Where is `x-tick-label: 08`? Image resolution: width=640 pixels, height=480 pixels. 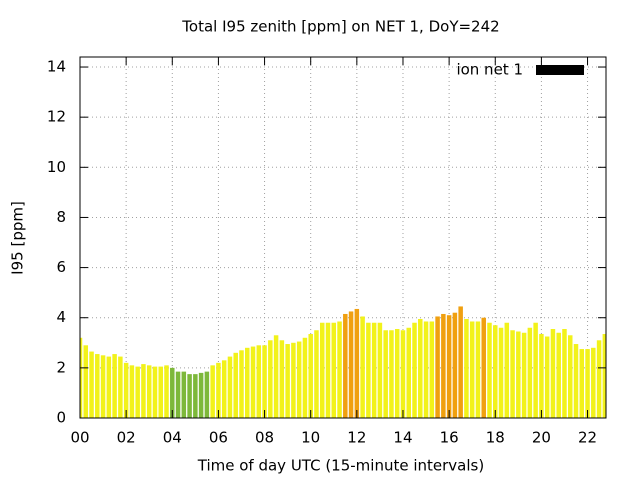 x-tick-label: 08 is located at coordinates (264, 438).